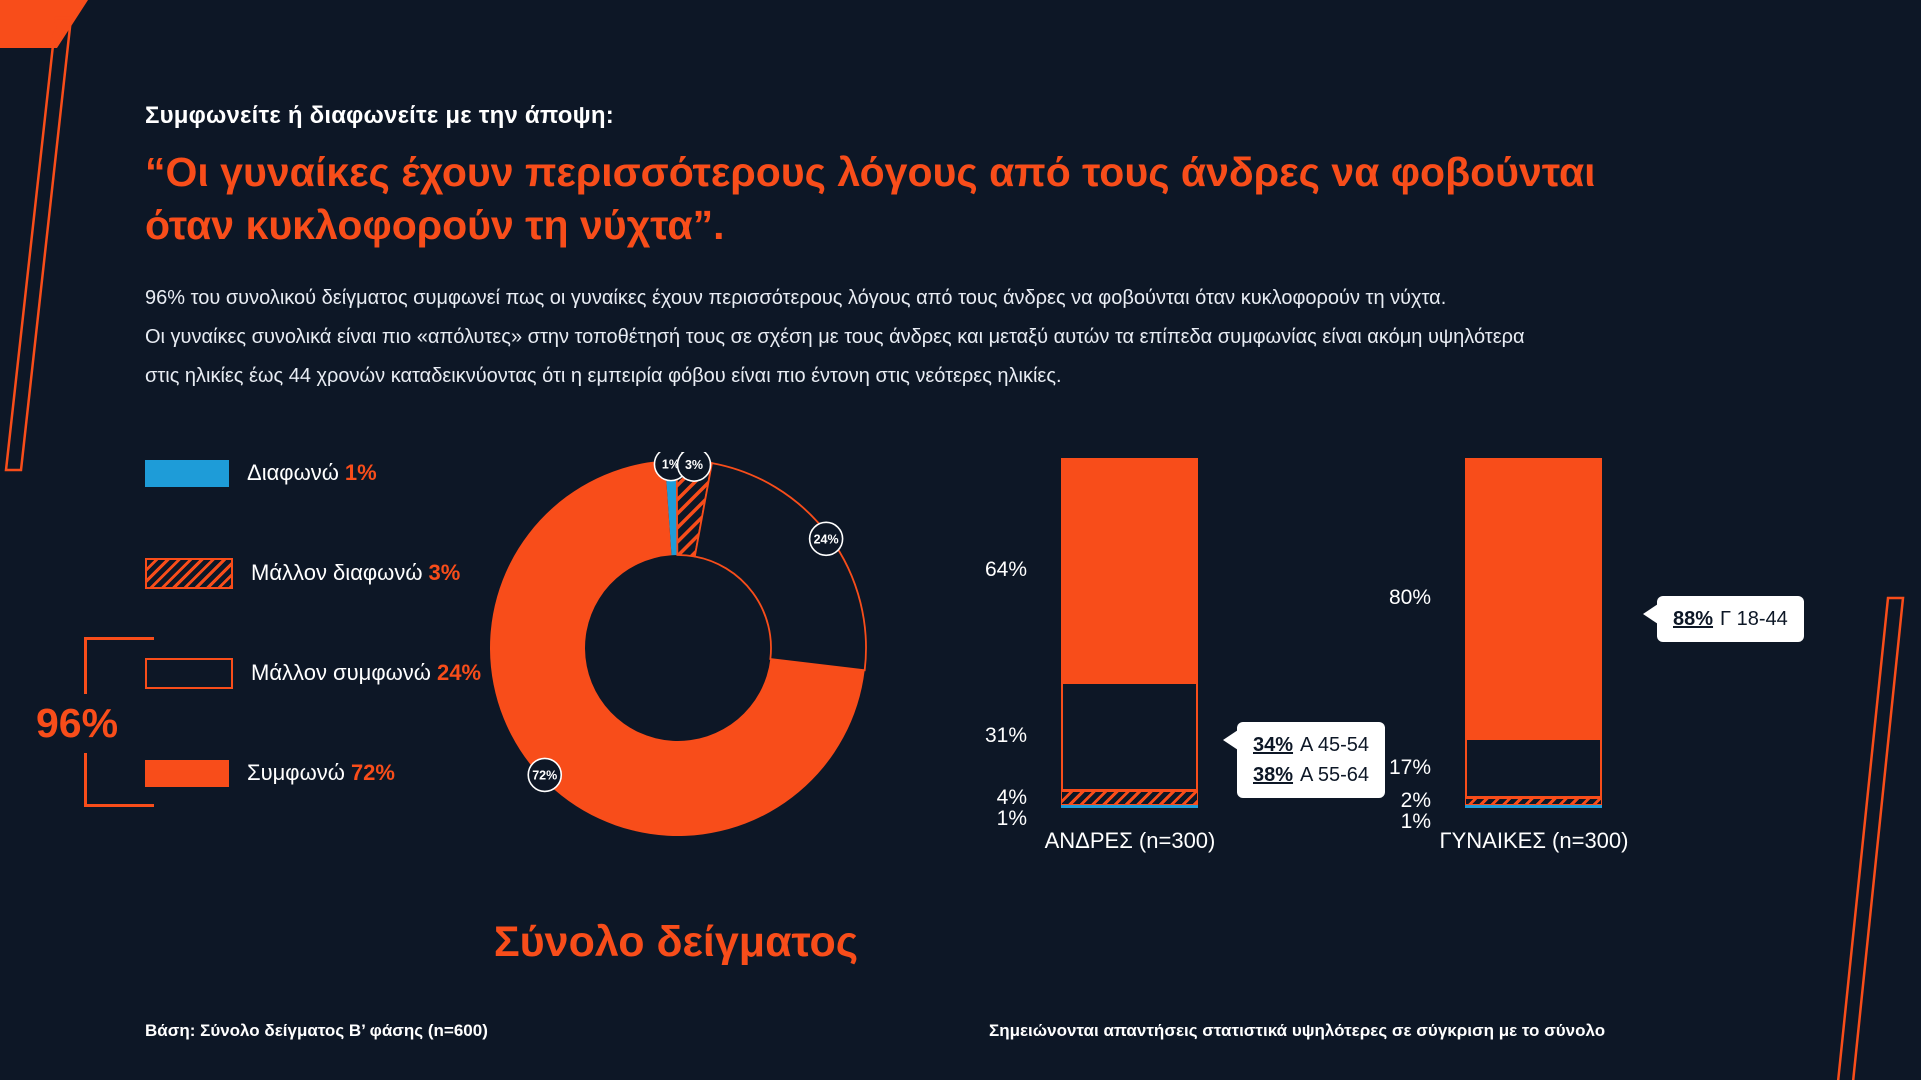 This screenshot has height=1080, width=1921. Describe the element at coordinates (1534, 840) in the screenshot. I see `bar-women-name: ΓΥΝΑΙΚΕΣ (n=300)` at that location.